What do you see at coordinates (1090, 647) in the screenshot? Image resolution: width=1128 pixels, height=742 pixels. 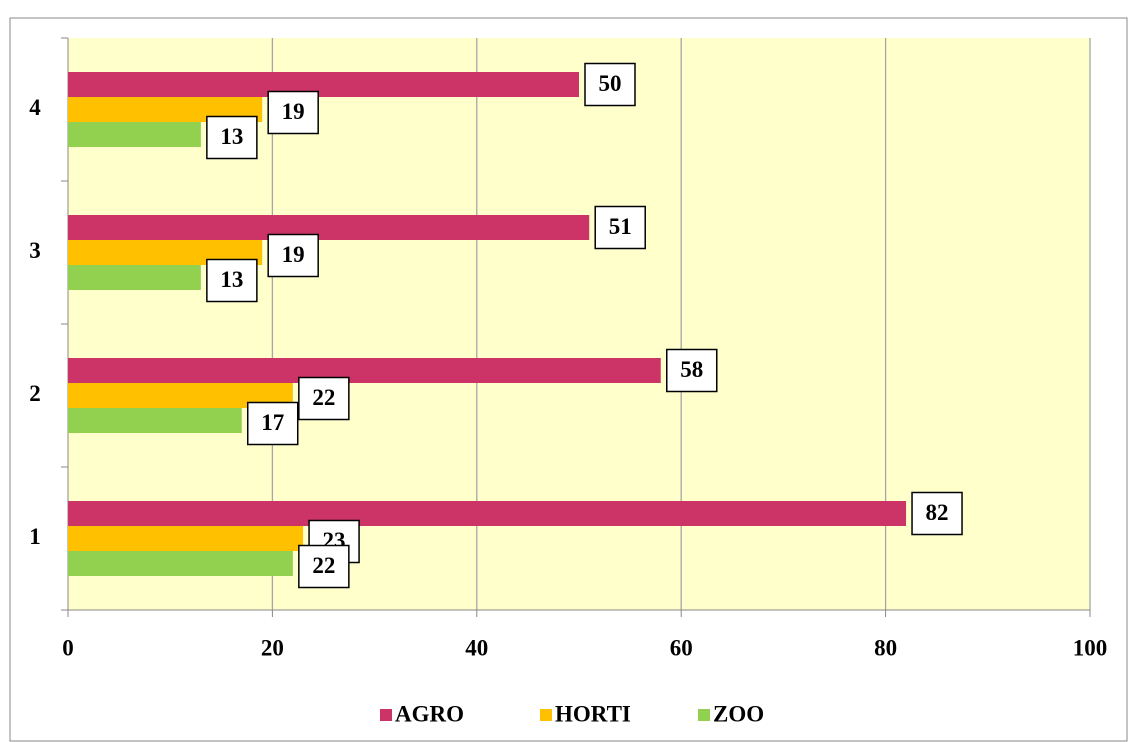 I see `x-tick-label: 100` at bounding box center [1090, 647].